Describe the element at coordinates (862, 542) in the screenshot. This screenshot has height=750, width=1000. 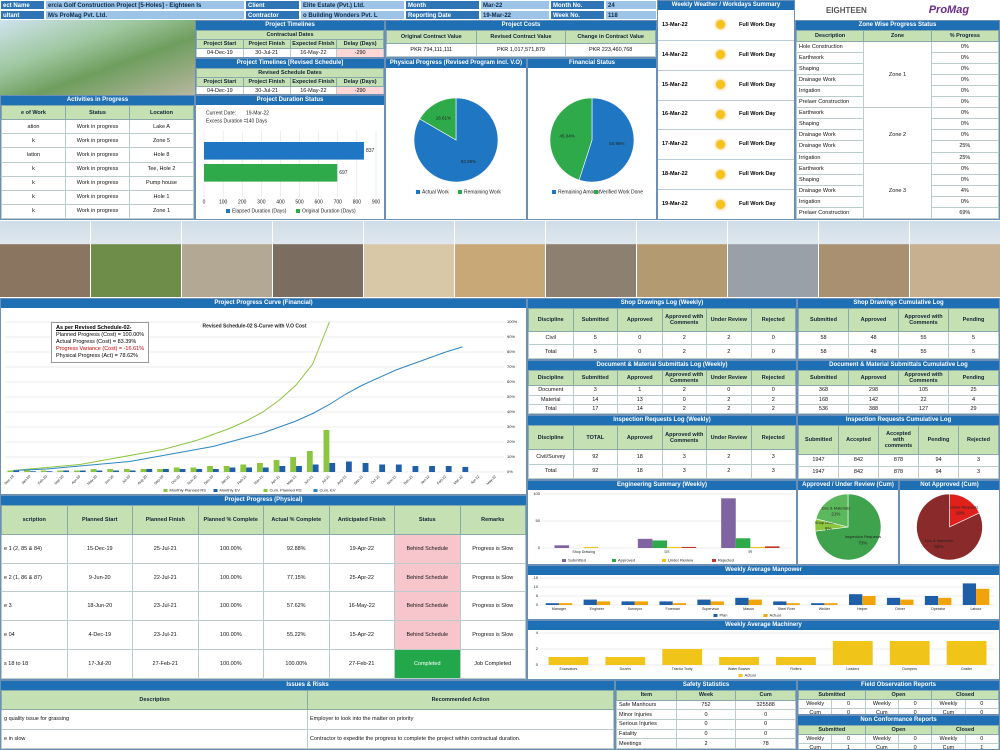
I see `slice-label: 73%` at that location.